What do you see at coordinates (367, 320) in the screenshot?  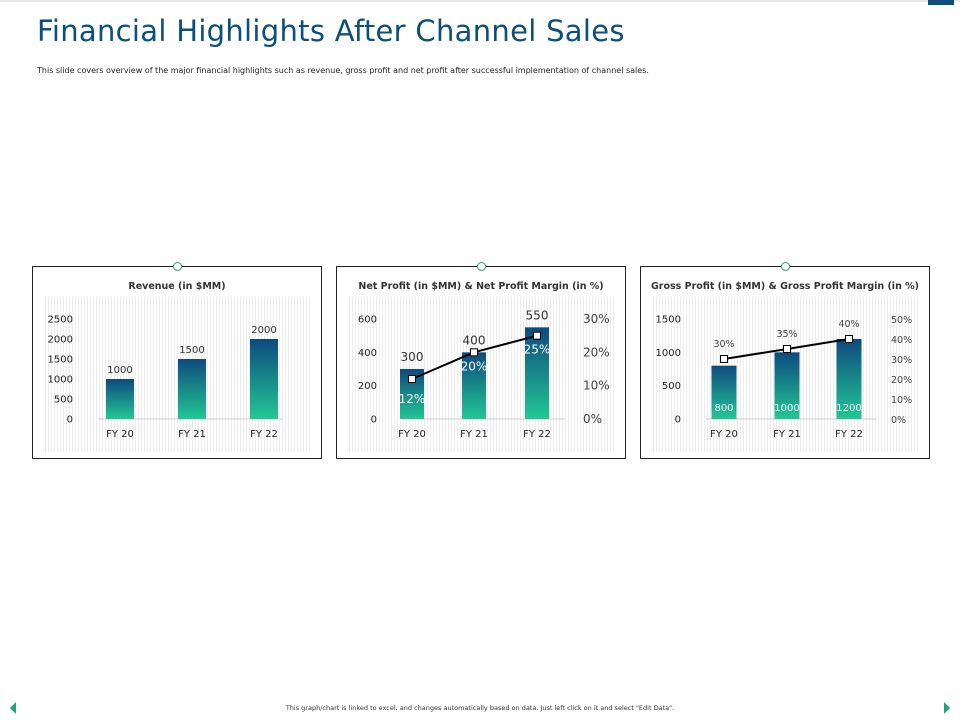 I see `y-tick-label: 600` at bounding box center [367, 320].